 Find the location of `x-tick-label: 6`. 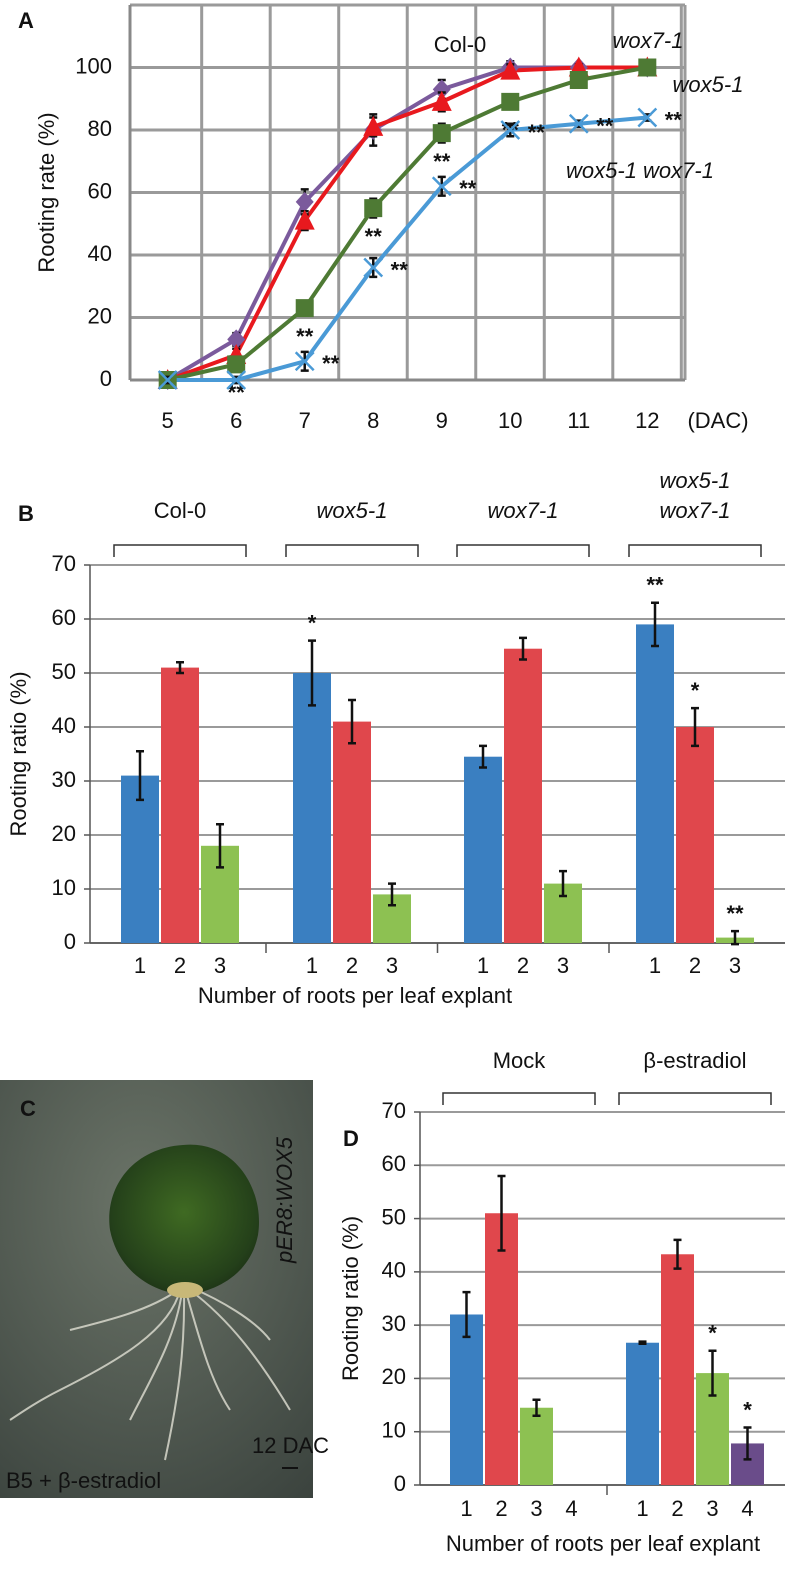

x-tick-label: 6 is located at coordinates (236, 420).